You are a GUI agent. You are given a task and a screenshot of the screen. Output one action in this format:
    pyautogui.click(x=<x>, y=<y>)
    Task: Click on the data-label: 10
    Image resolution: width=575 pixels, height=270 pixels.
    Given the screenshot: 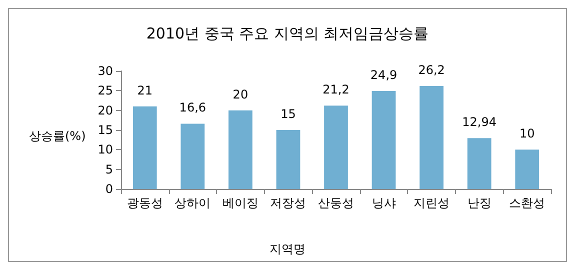 What is the action you would take?
    pyautogui.click(x=527, y=133)
    